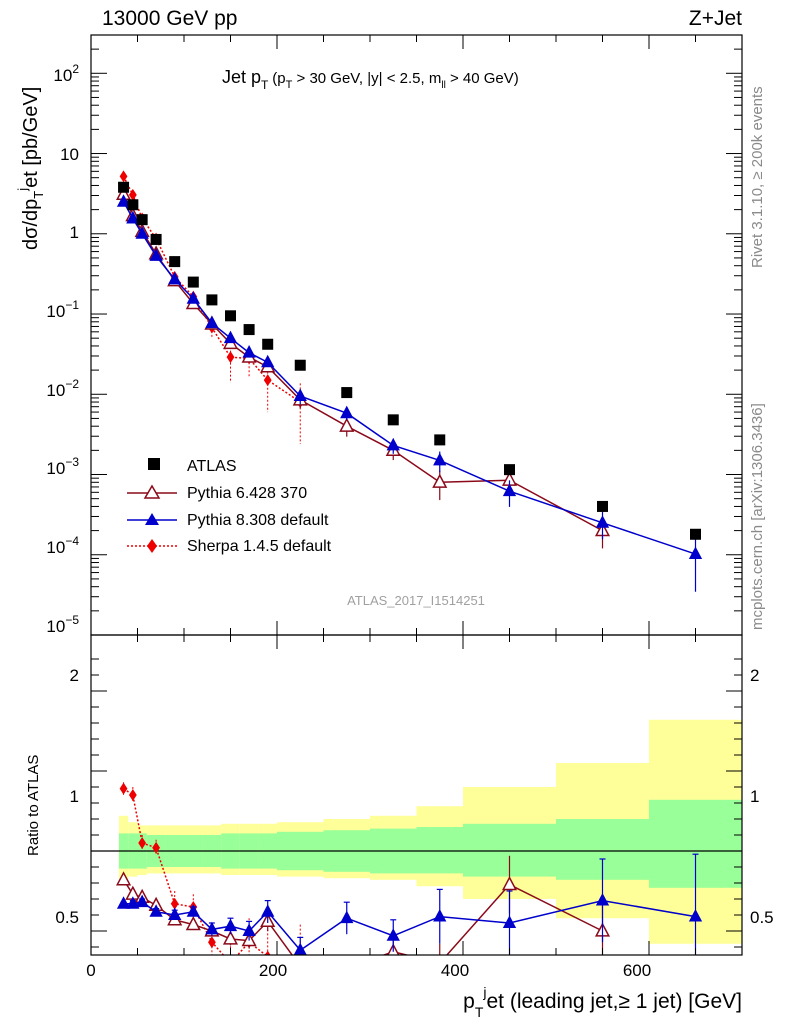 Image resolution: width=786 pixels, height=1024 pixels. I want to click on ylabel-main-sup: j, so click(22, 190).